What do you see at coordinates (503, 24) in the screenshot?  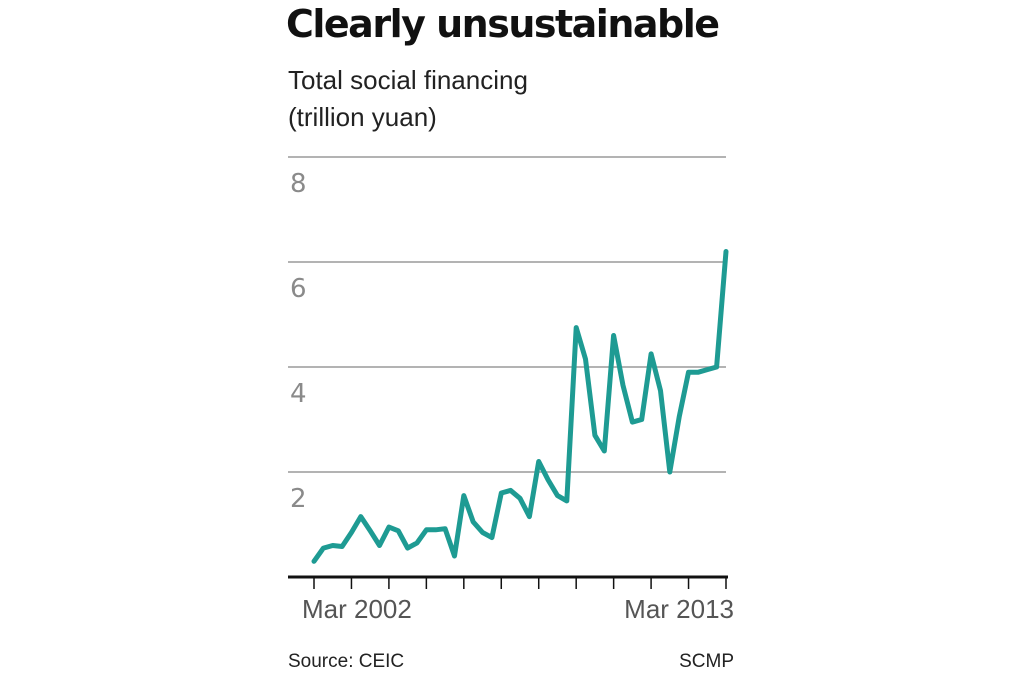 I see `chart-title: Clearly unsustainable` at bounding box center [503, 24].